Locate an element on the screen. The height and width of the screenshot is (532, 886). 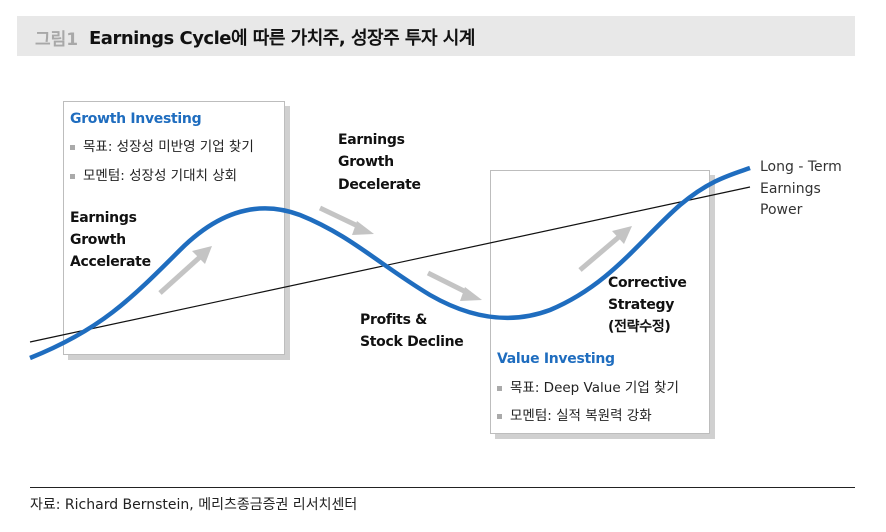
footer-divider is located at coordinates (442, 487).